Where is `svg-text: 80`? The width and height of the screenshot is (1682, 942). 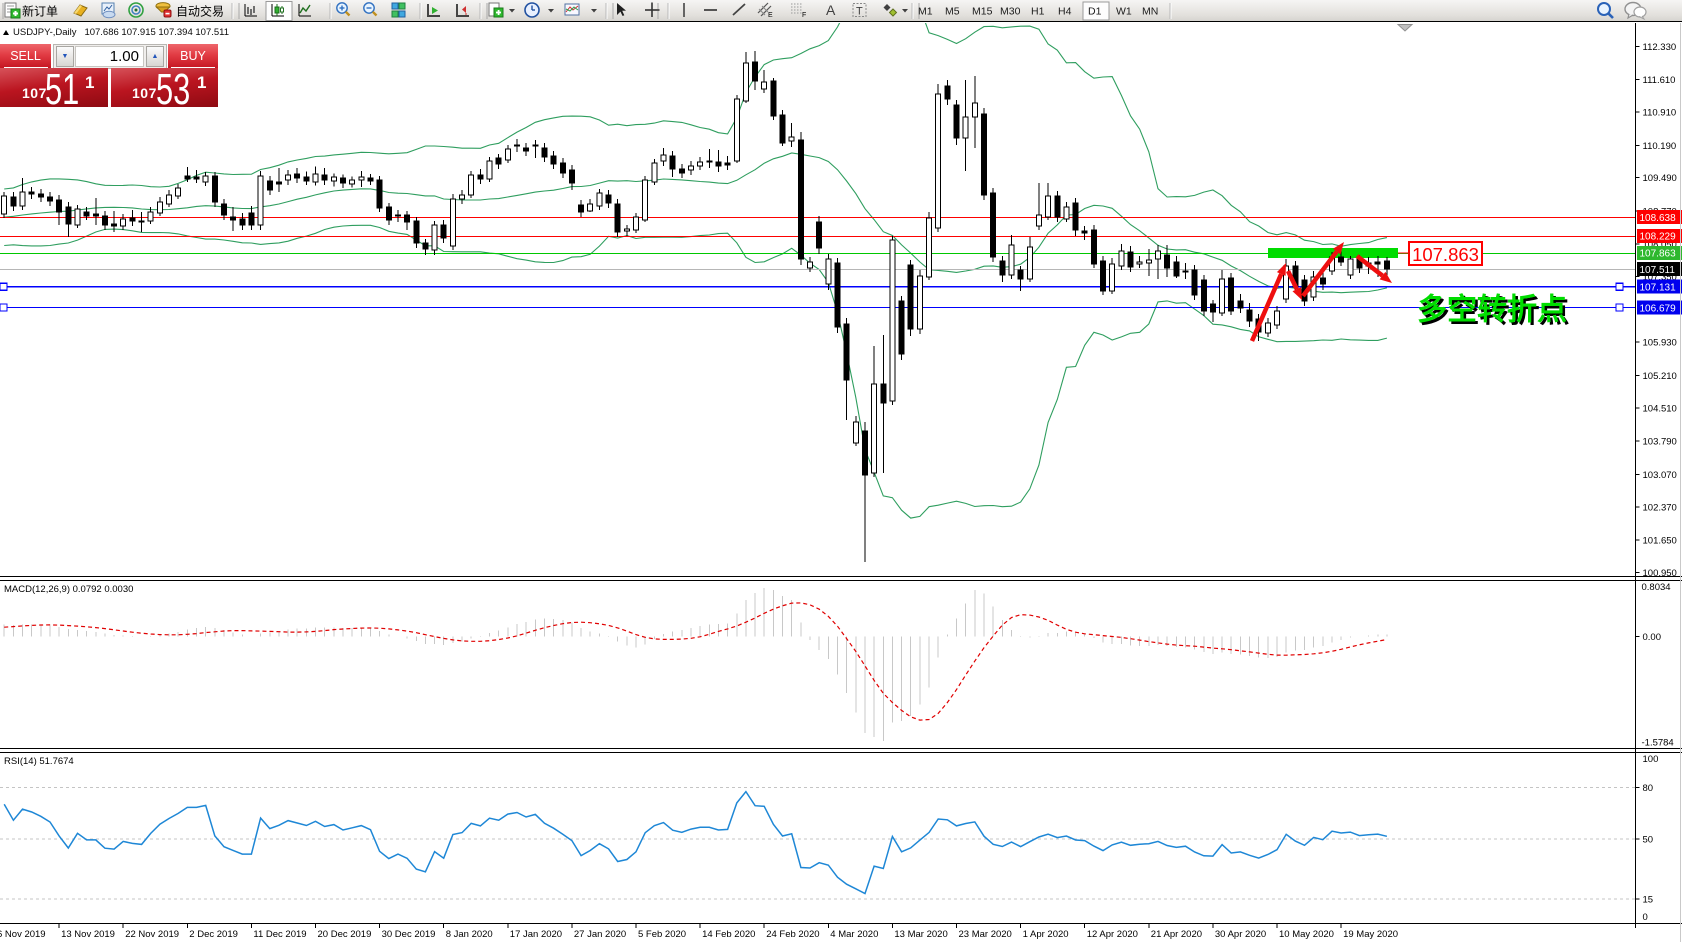 svg-text: 80 is located at coordinates (1648, 788).